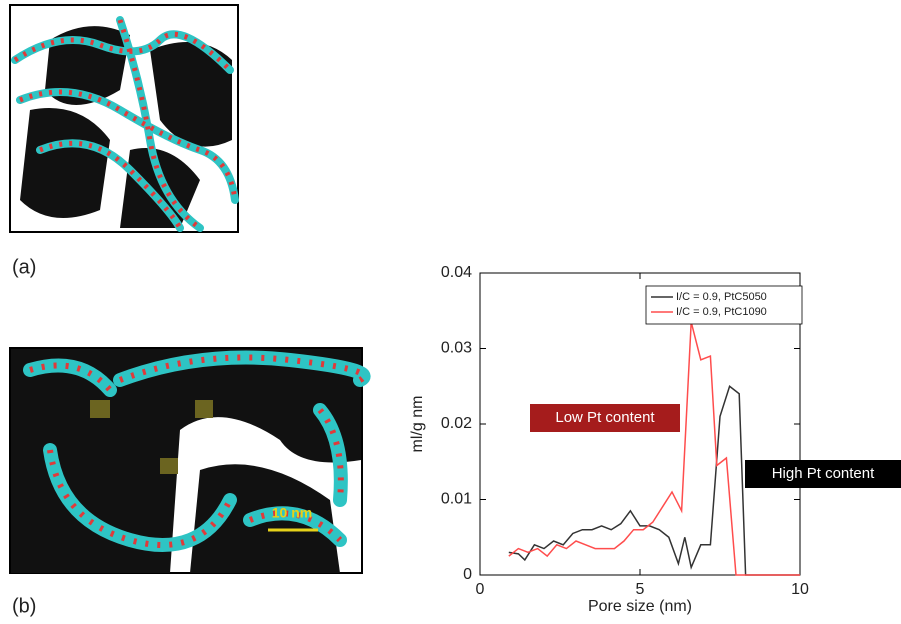  I want to click on y-tick-label: 0.01, so click(456, 499).